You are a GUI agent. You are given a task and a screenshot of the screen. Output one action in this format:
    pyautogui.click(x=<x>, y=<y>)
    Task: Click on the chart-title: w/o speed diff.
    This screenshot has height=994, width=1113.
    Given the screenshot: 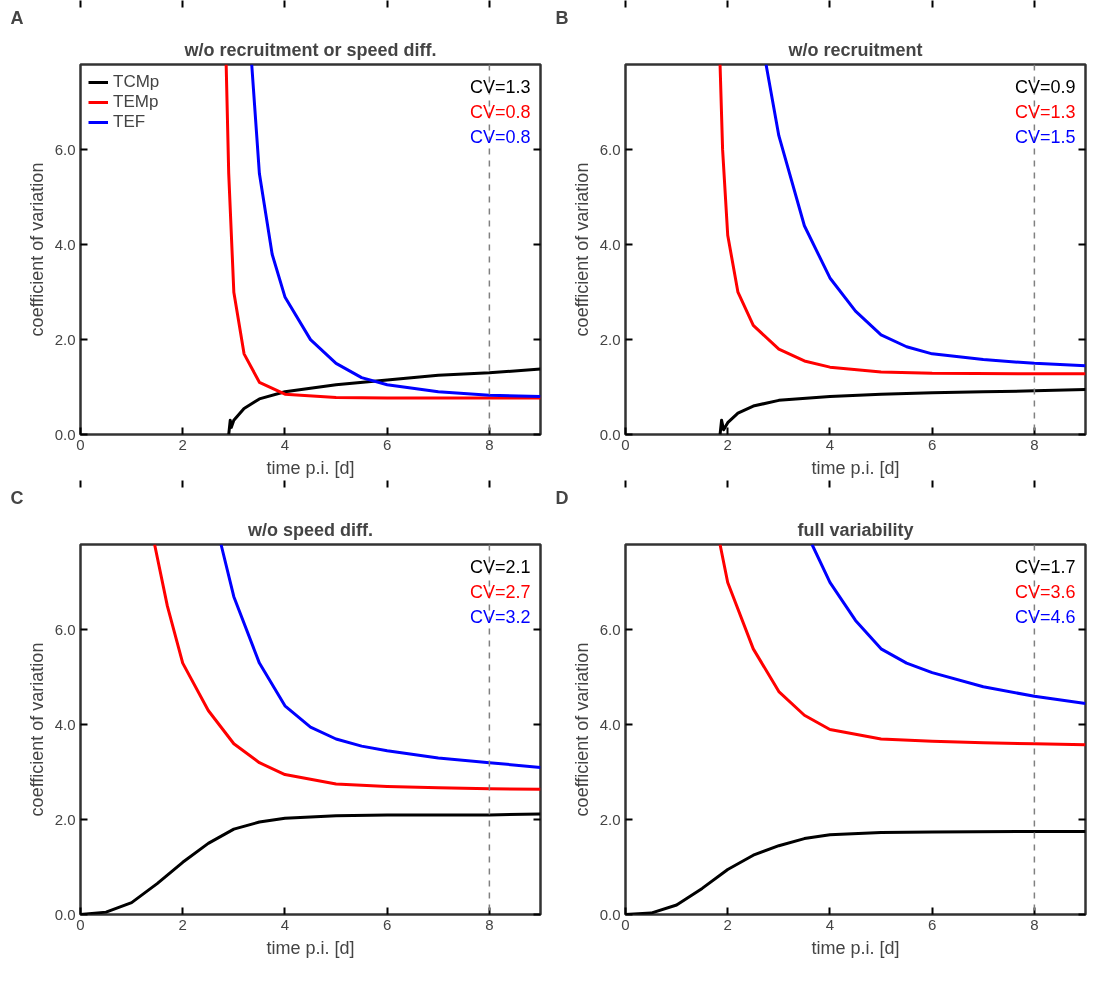 What is the action you would take?
    pyautogui.click(x=310, y=529)
    